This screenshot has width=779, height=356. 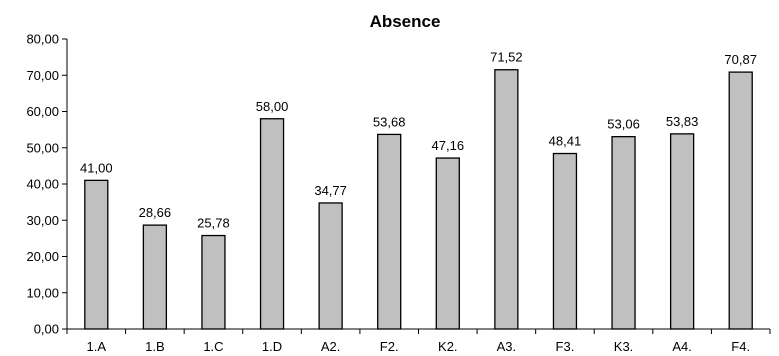 I want to click on y-tick-label: 60,00, so click(x=42, y=111).